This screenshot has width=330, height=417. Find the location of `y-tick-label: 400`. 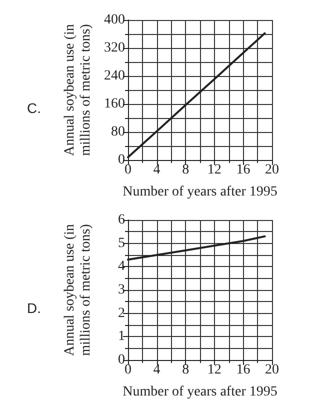

y-tick-label: 400 is located at coordinates (114, 20).